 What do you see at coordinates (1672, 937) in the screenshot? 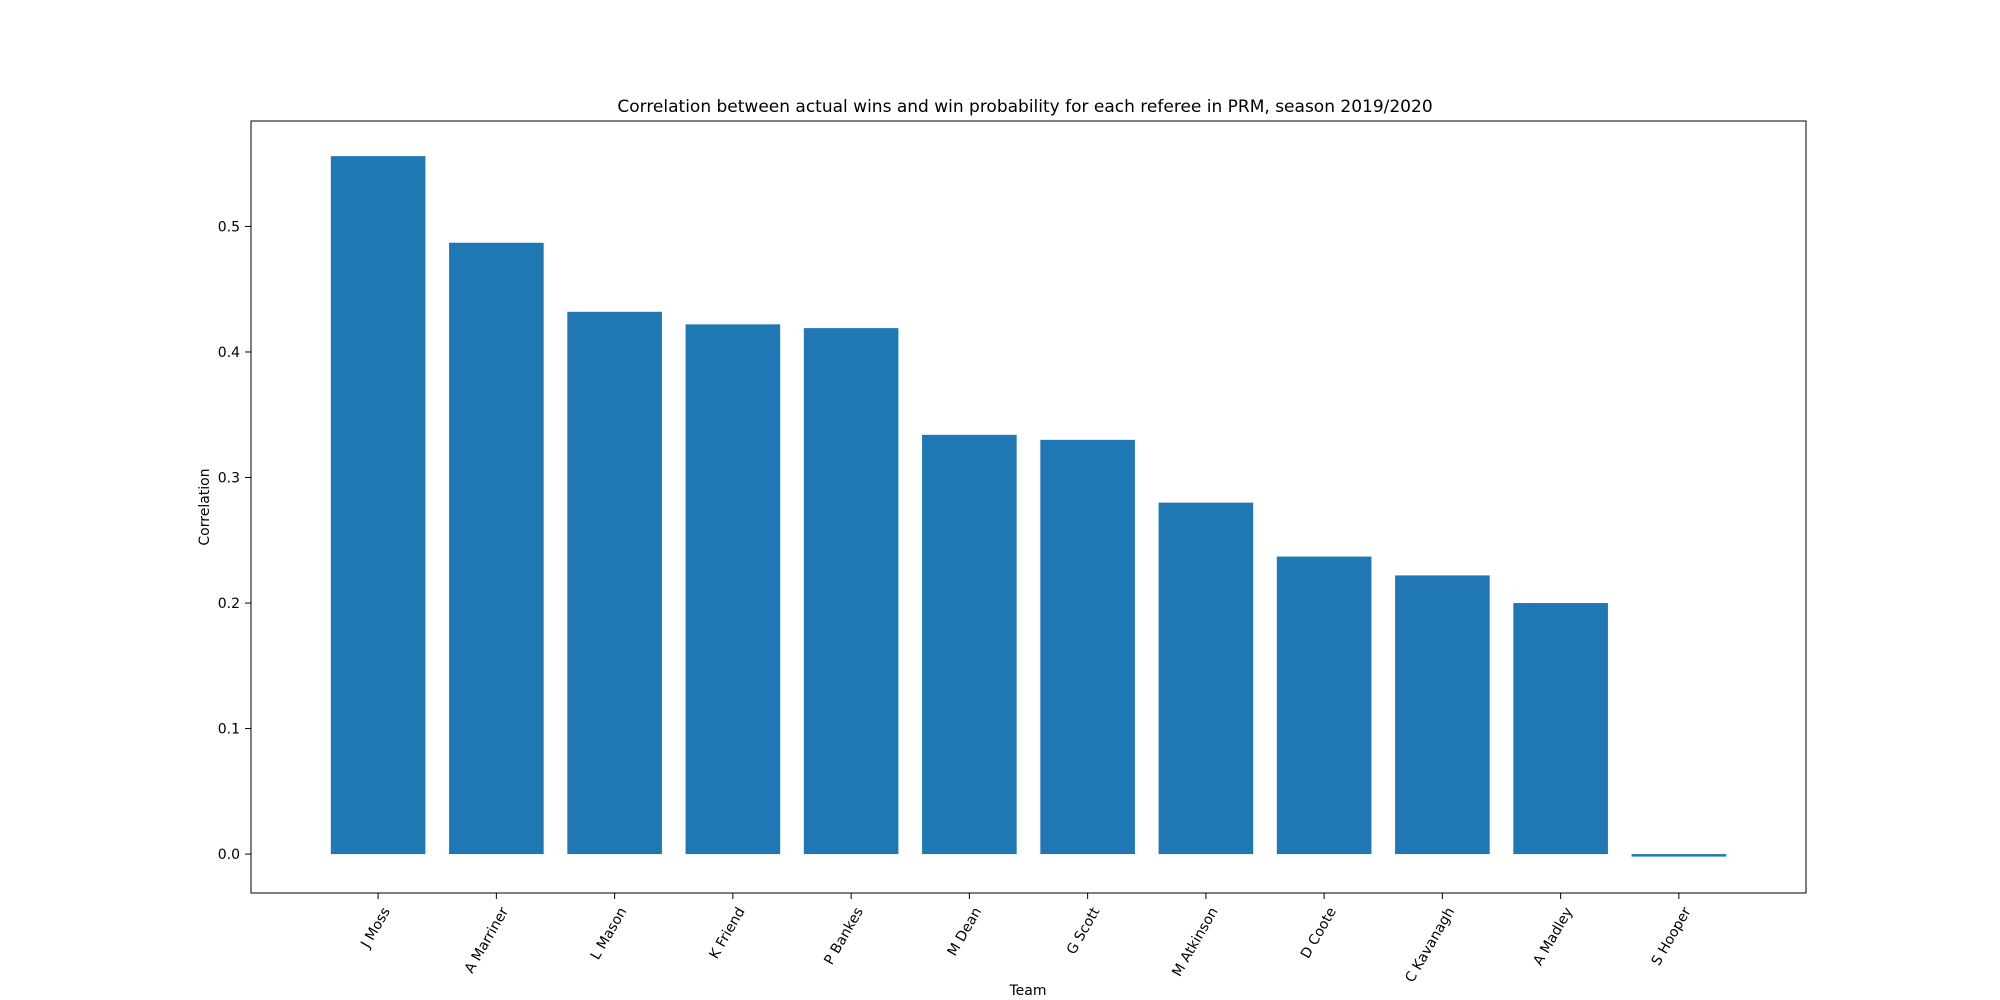
I see `x-tick-label: S Hooper` at bounding box center [1672, 937].